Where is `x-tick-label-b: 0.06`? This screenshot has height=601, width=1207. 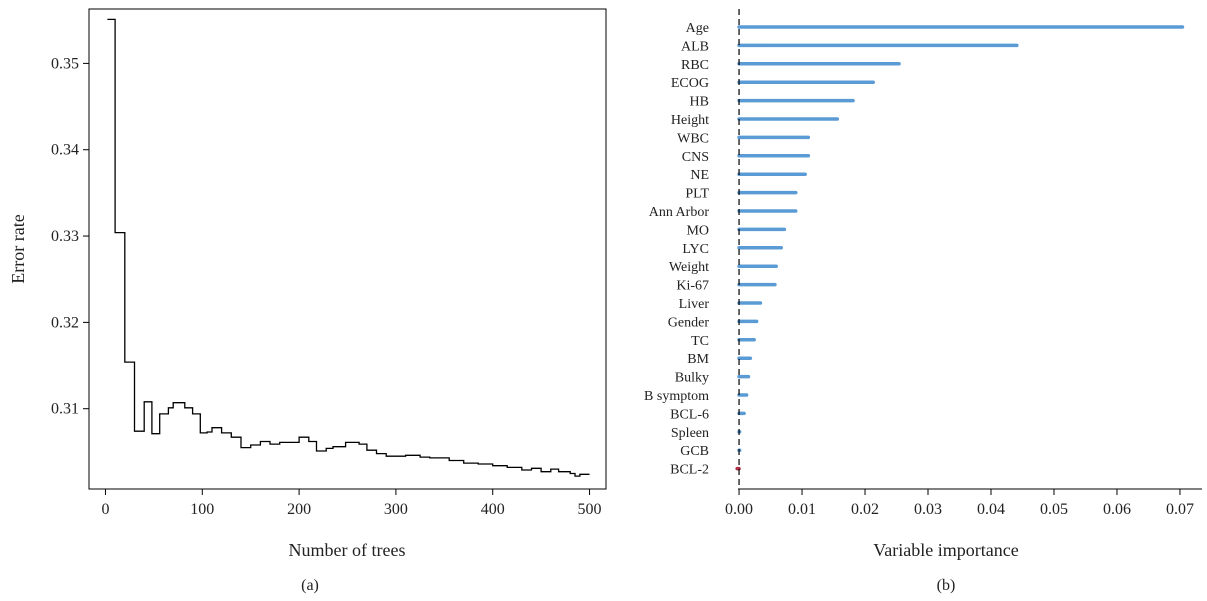 x-tick-label-b: 0.06 is located at coordinates (1117, 509).